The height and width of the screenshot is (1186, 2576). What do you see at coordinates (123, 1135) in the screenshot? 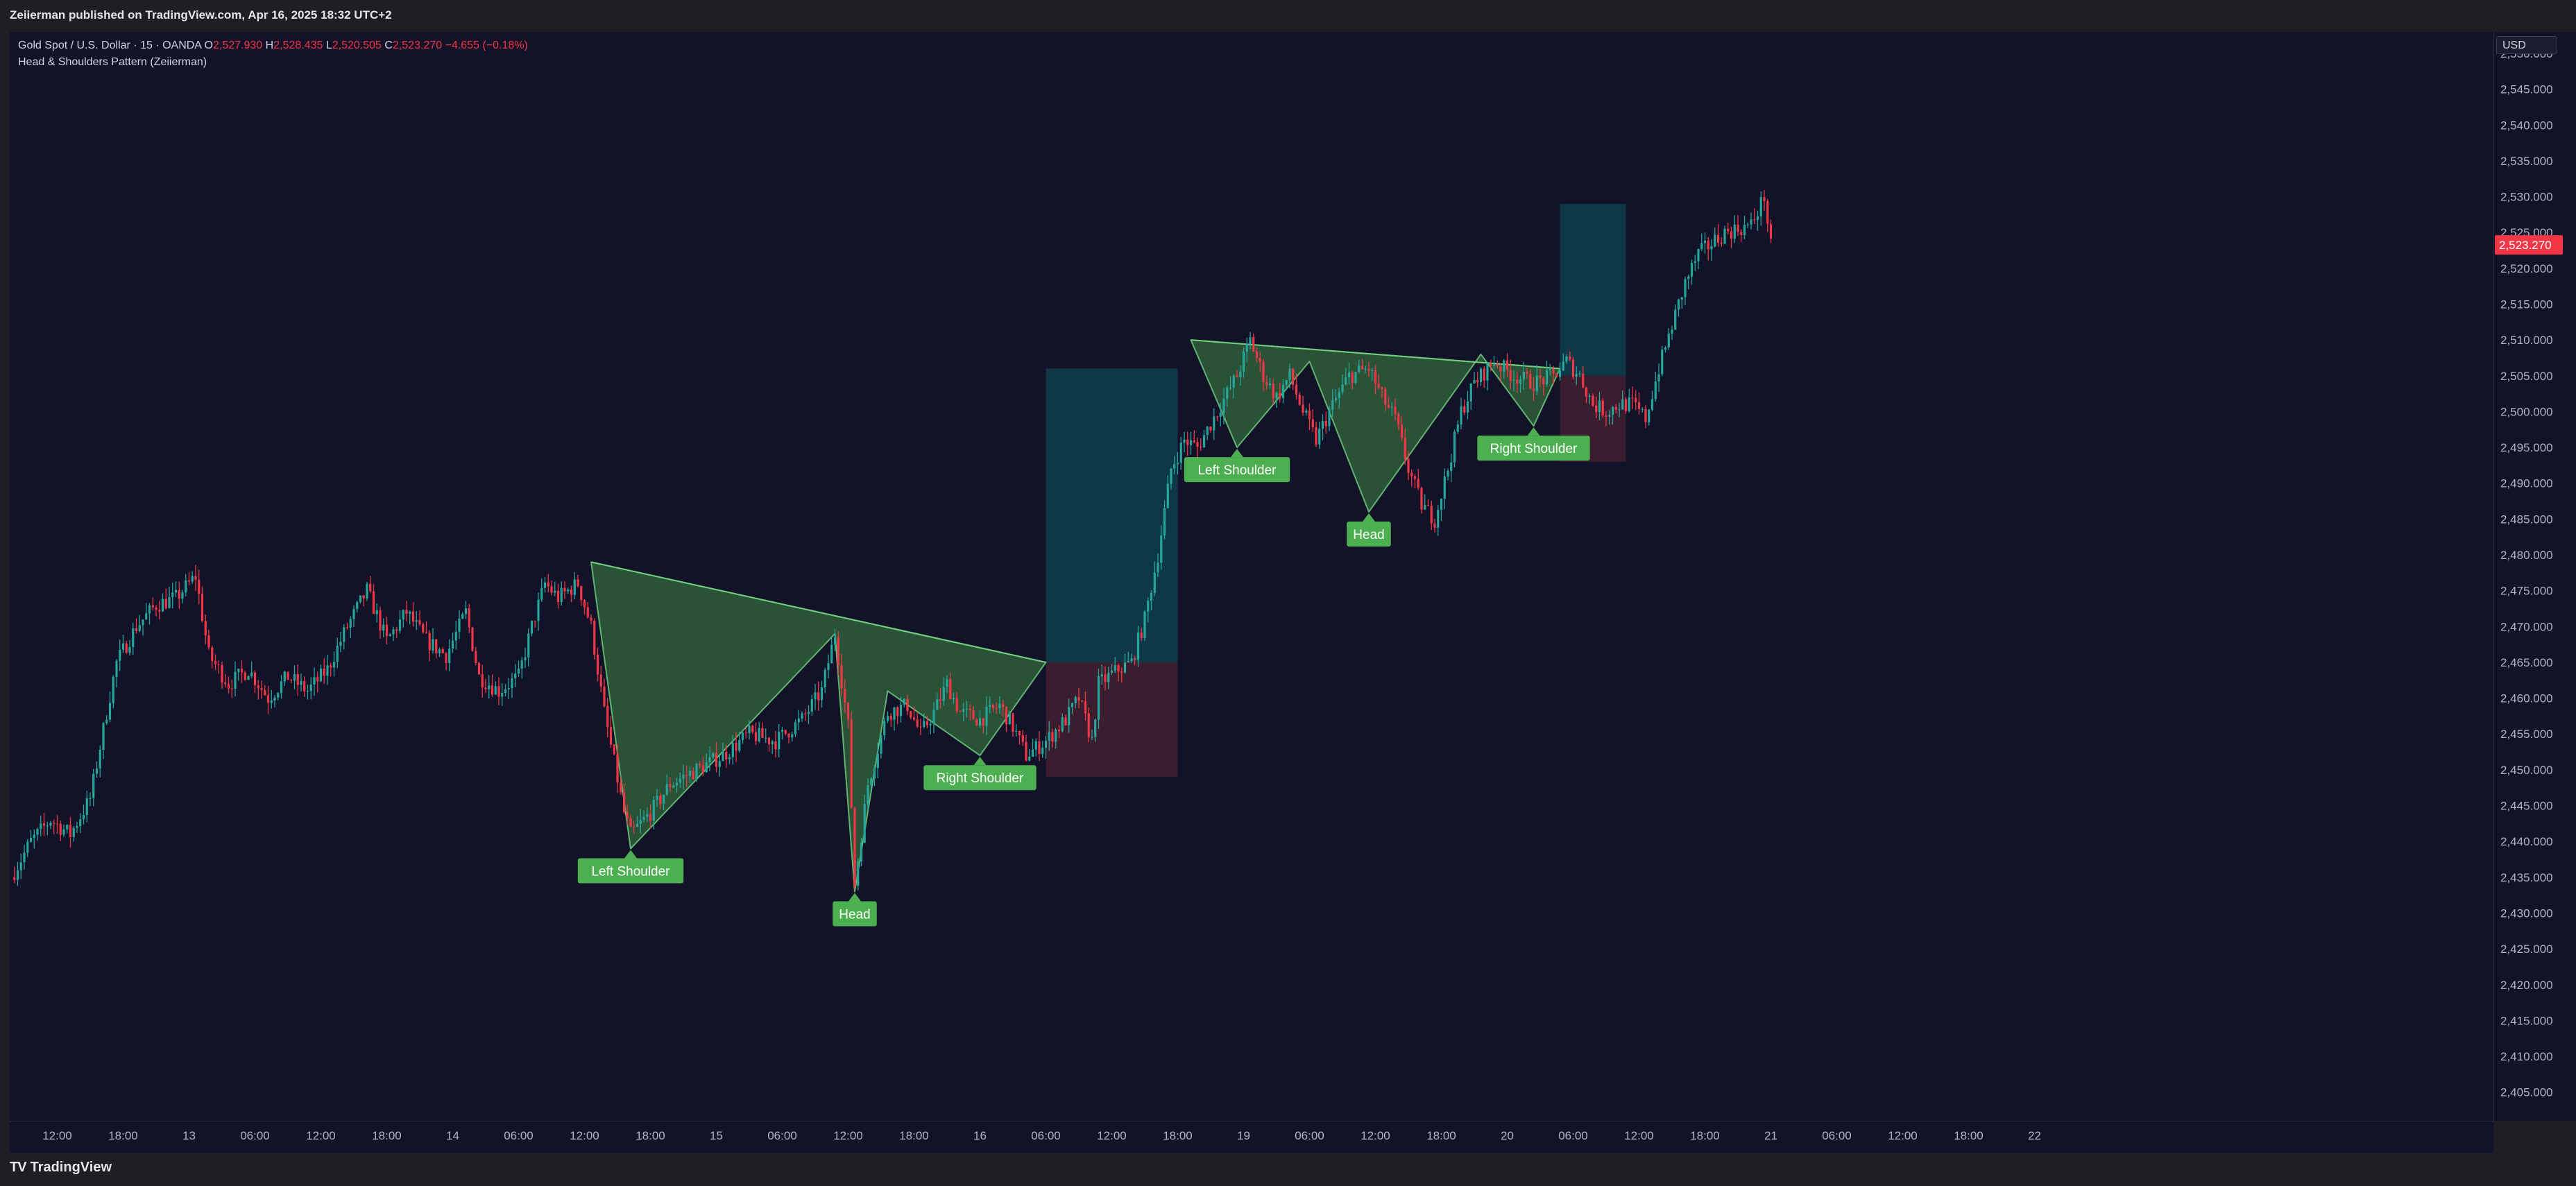
I see `time-tick-label: 18:00` at bounding box center [123, 1135].